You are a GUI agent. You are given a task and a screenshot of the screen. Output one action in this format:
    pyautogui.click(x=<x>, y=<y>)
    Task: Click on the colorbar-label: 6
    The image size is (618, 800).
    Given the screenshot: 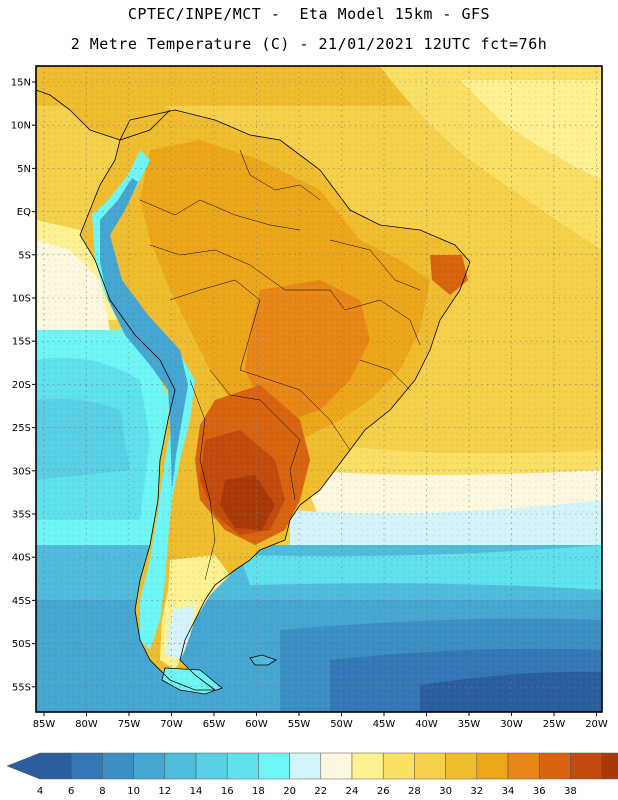 What is the action you would take?
    pyautogui.click(x=71, y=791)
    